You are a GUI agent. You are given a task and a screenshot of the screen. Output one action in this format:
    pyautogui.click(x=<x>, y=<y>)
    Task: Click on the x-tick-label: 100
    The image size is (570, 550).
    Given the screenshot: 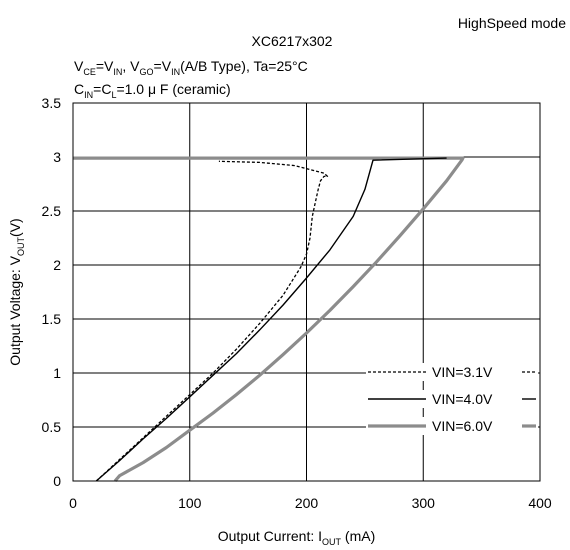 What is the action you would take?
    pyautogui.click(x=190, y=503)
    